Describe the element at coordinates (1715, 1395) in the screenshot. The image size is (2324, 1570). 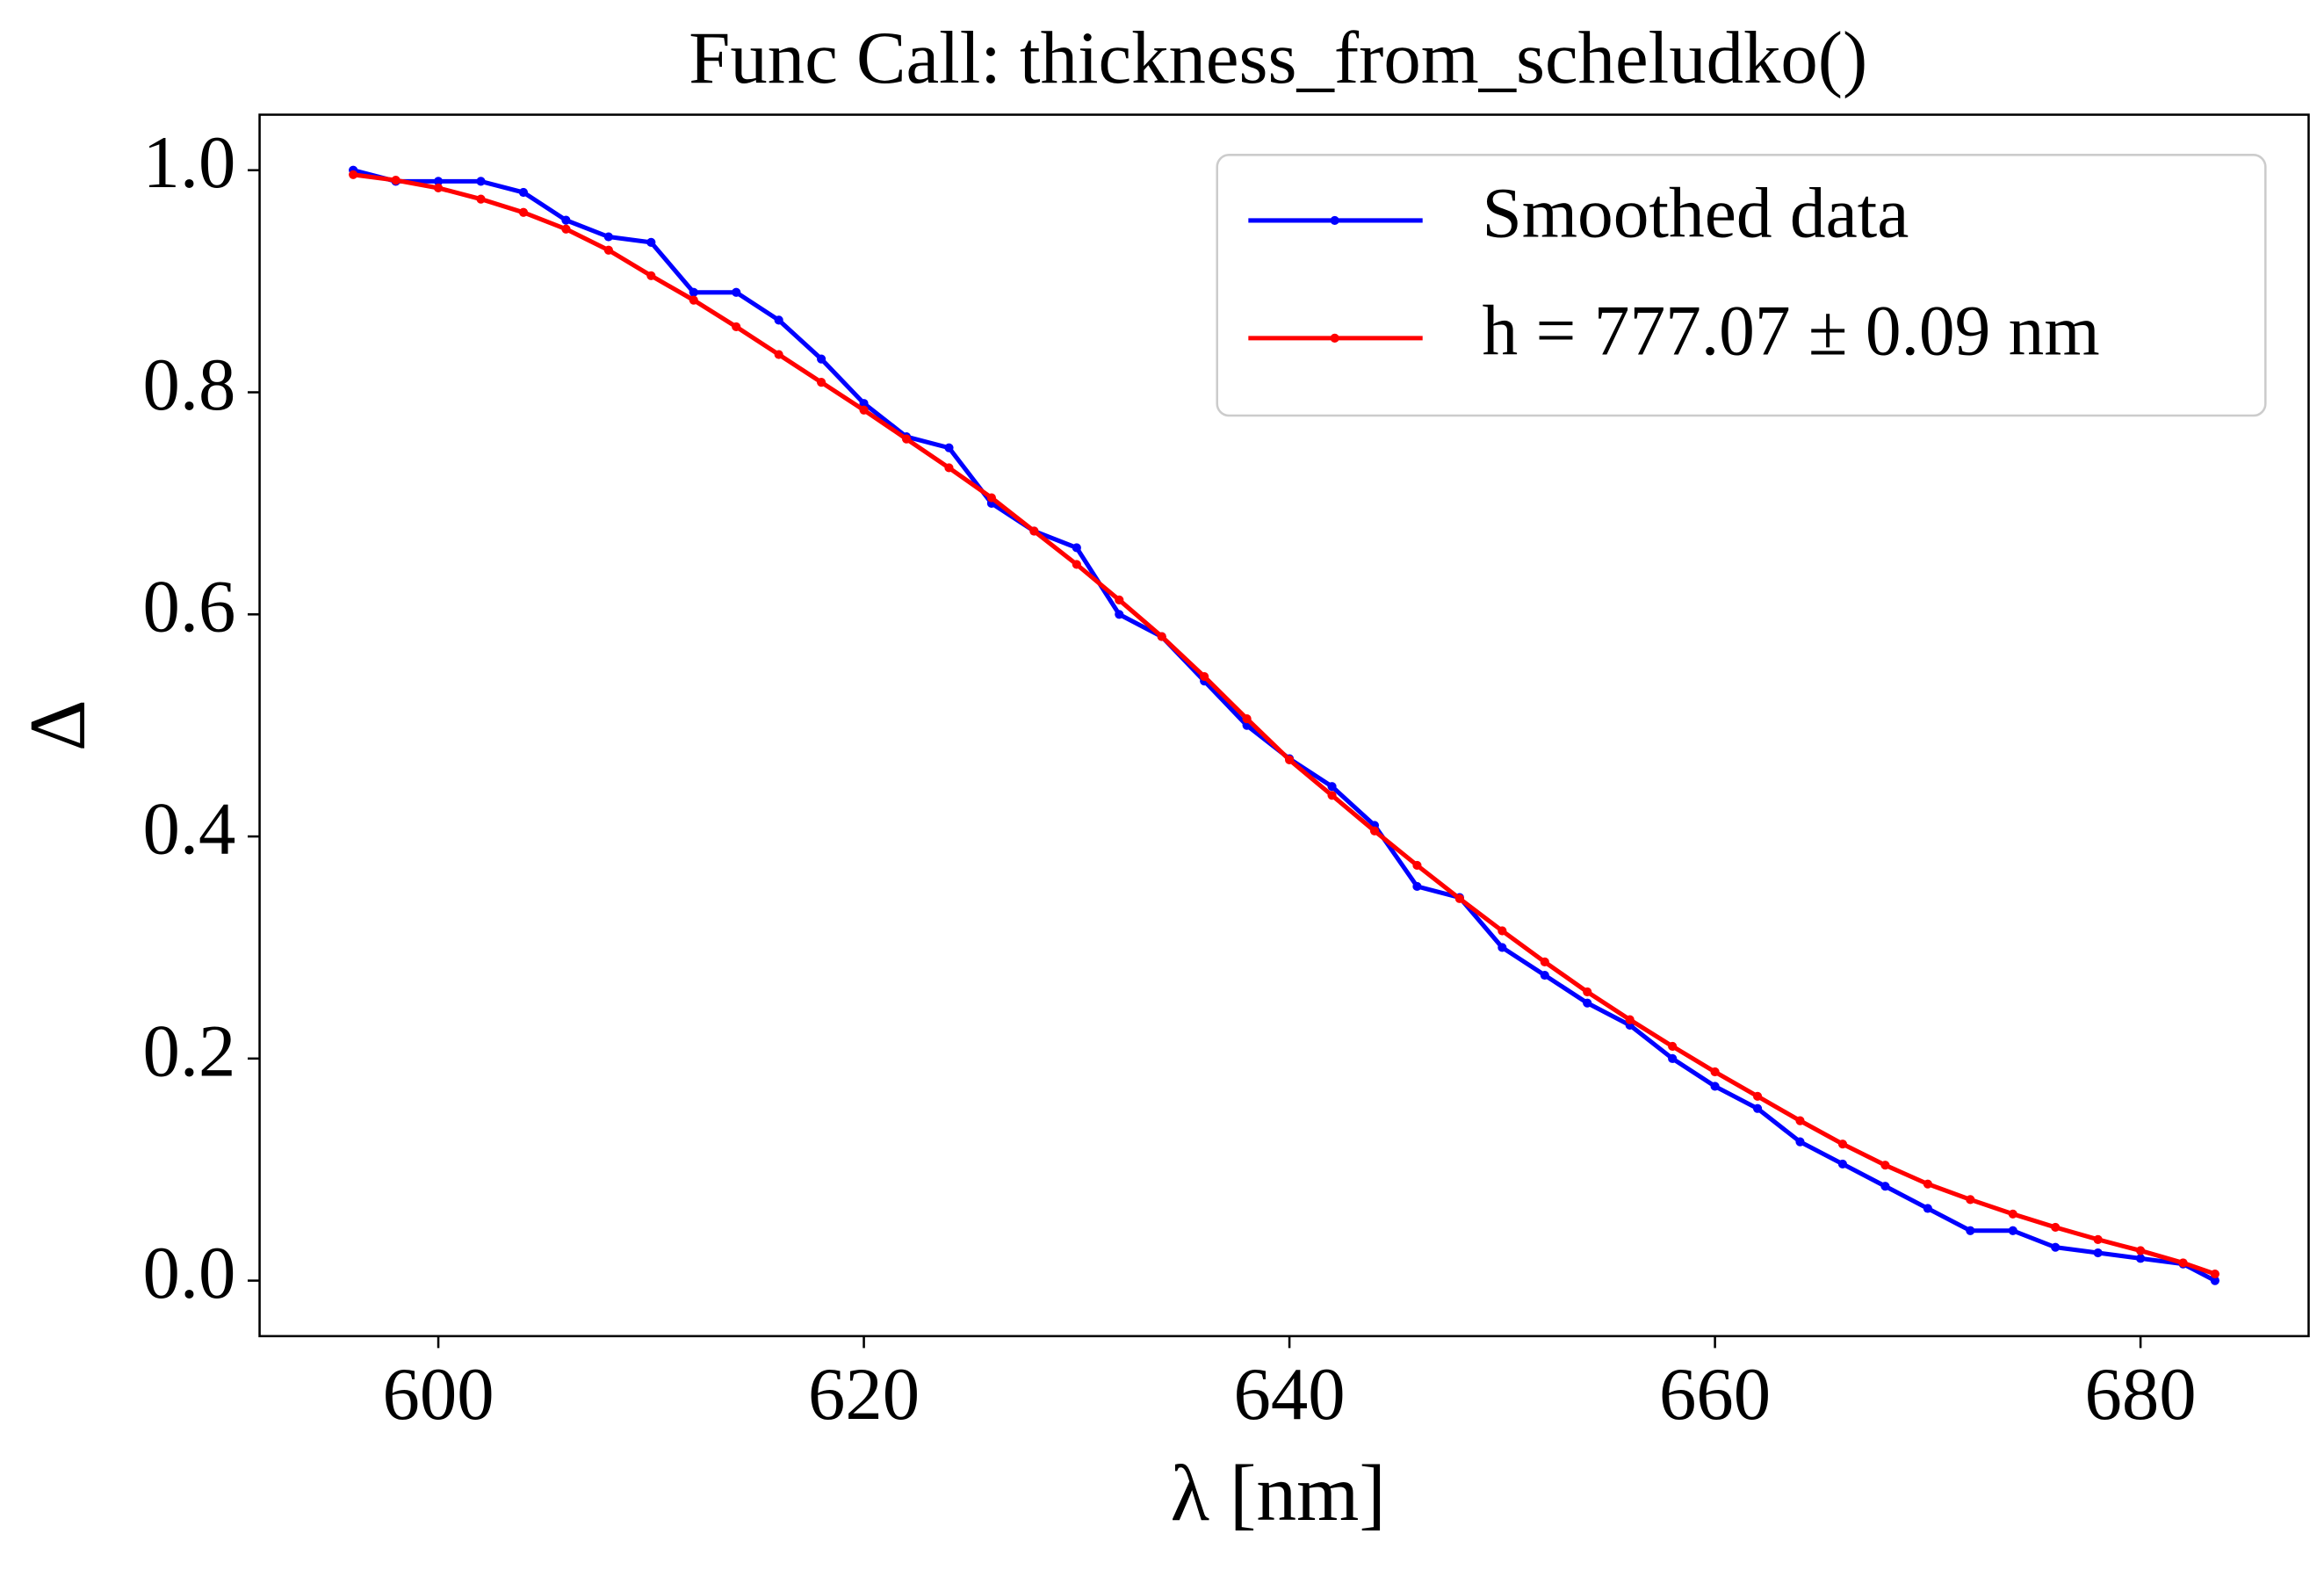
I see `x-tick-label: 660` at that location.